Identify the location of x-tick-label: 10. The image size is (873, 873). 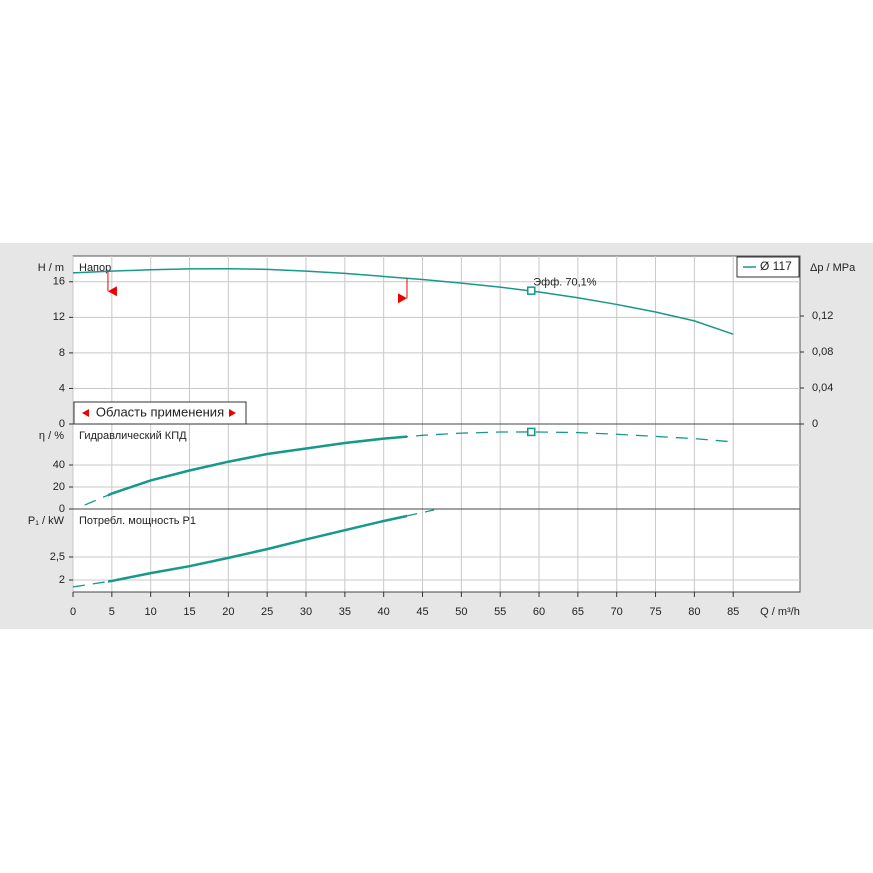
(151, 612).